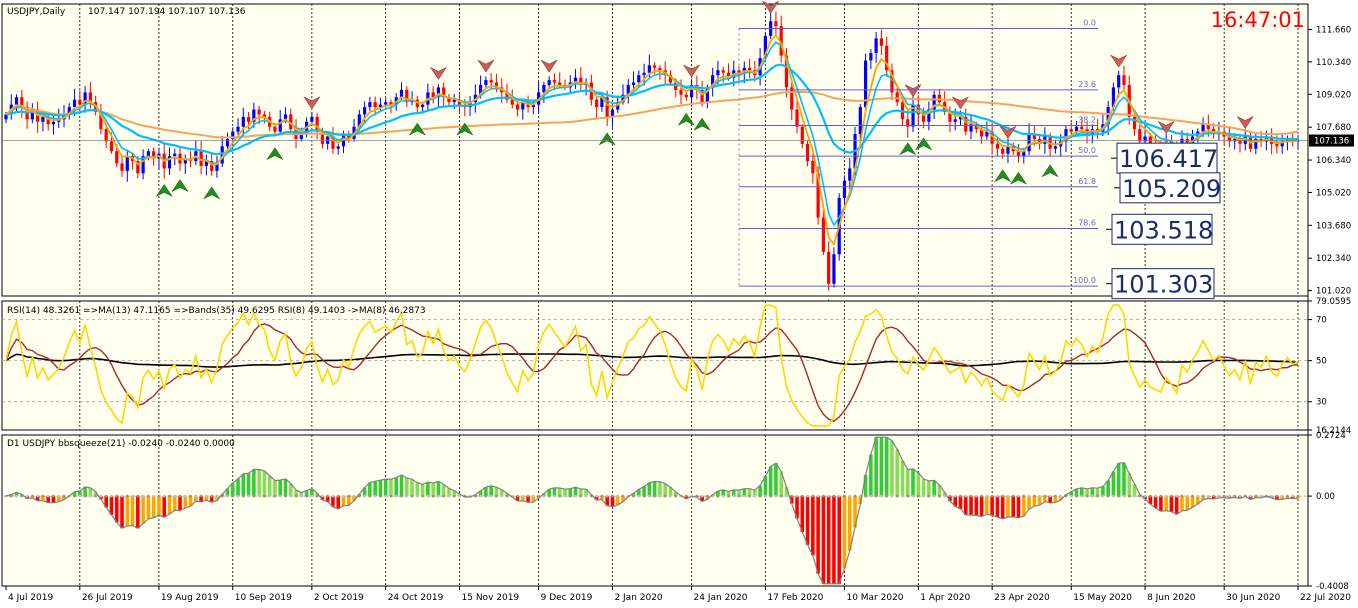 The height and width of the screenshot is (608, 1358). Describe the element at coordinates (1160, 284) in the screenshot. I see `price-level-box: 101.303` at that location.